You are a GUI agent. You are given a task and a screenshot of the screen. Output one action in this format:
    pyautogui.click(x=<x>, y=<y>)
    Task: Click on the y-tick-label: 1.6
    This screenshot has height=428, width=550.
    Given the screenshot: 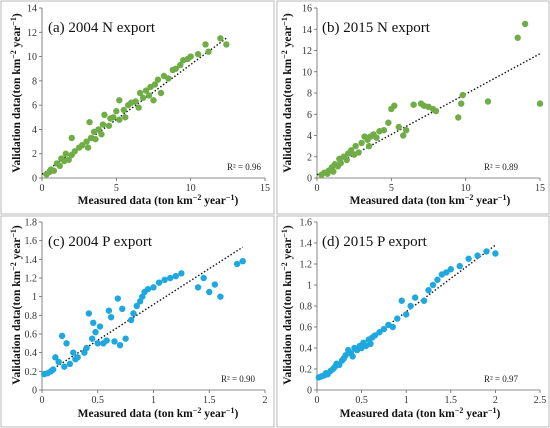 What is the action you would take?
    pyautogui.click(x=31, y=241)
    